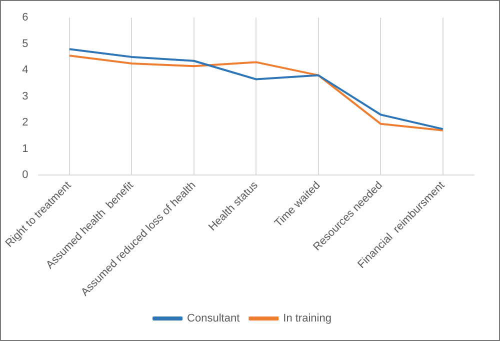 The width and height of the screenshot is (500, 341). What do you see at coordinates (307, 318) in the screenshot?
I see `legend-label: In training` at bounding box center [307, 318].